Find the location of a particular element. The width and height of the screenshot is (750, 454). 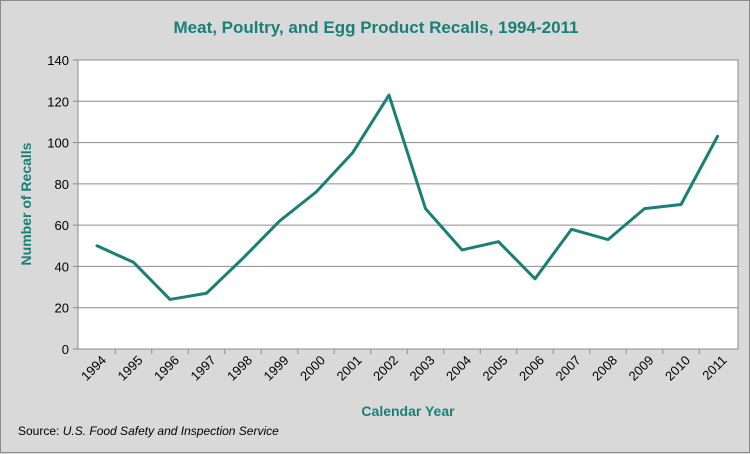

x-tick-label: 2000 is located at coordinates (312, 368).